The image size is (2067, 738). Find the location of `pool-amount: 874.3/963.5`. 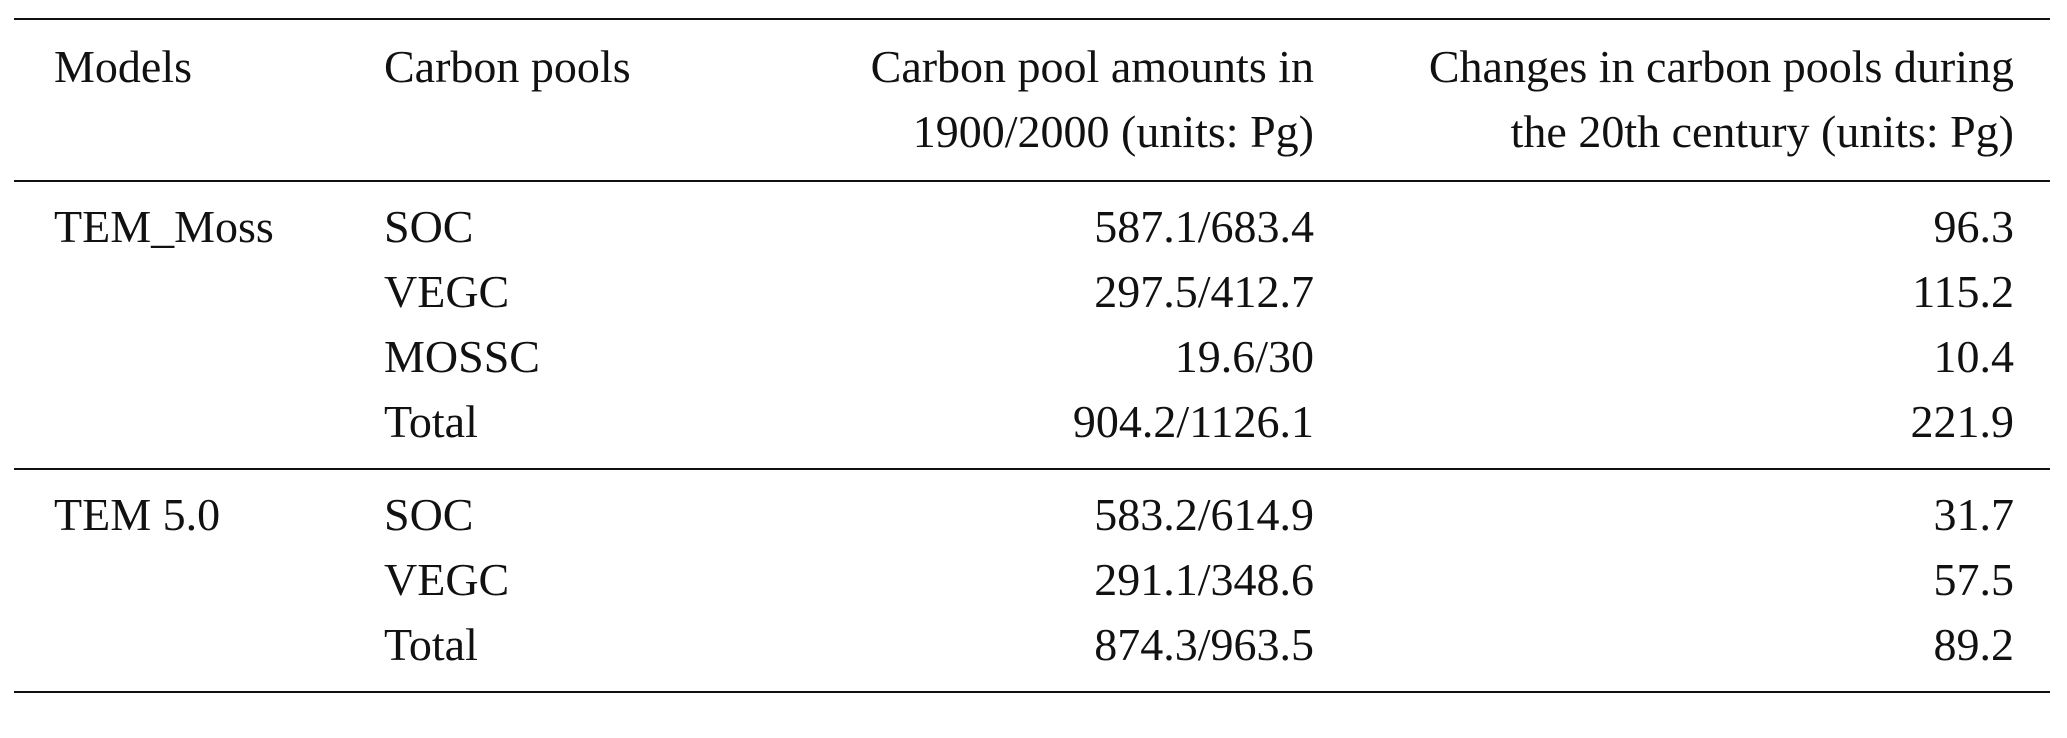

pool-amount: 874.3/963.5 is located at coordinates (1204, 644).